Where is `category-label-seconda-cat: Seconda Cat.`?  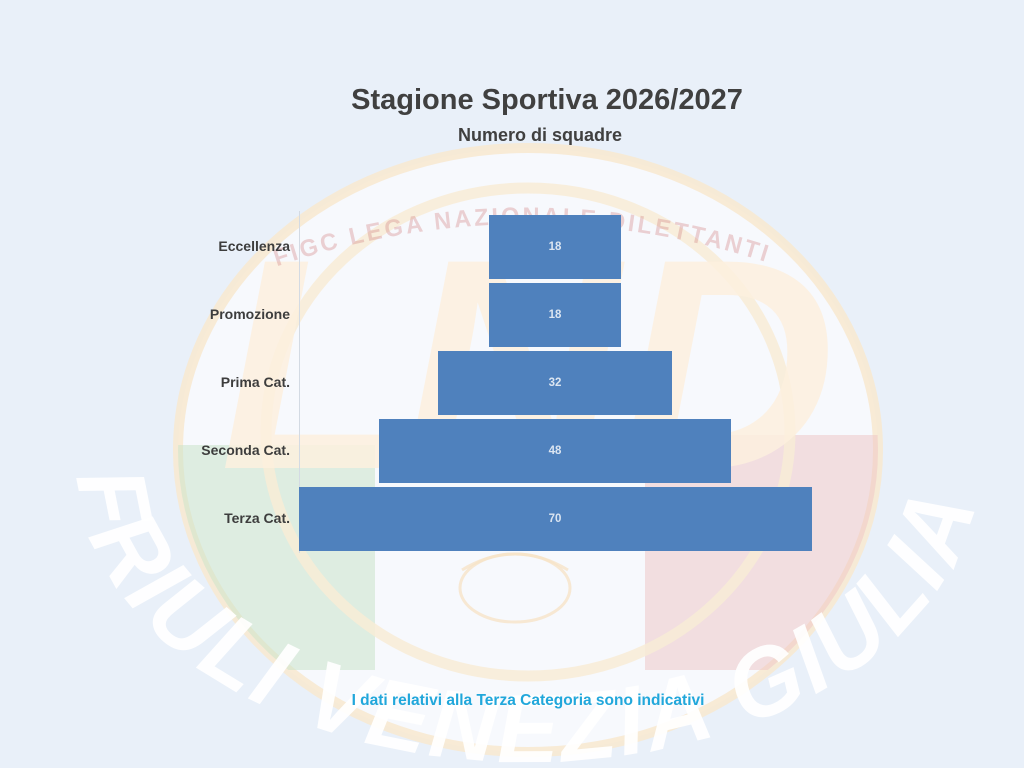 category-label-seconda-cat: Seconda Cat. is located at coordinates (245, 450).